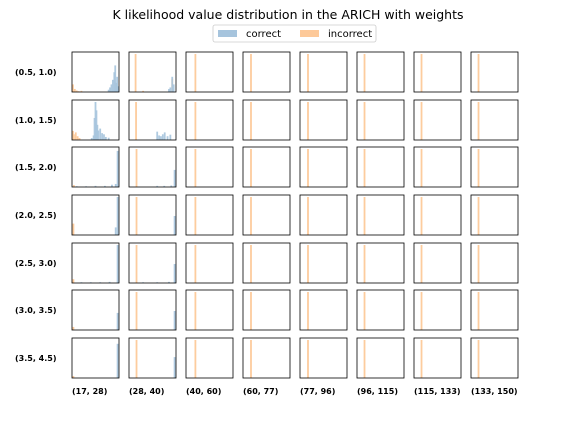  I want to click on legend-label-incorrect: incorrect, so click(350, 34).